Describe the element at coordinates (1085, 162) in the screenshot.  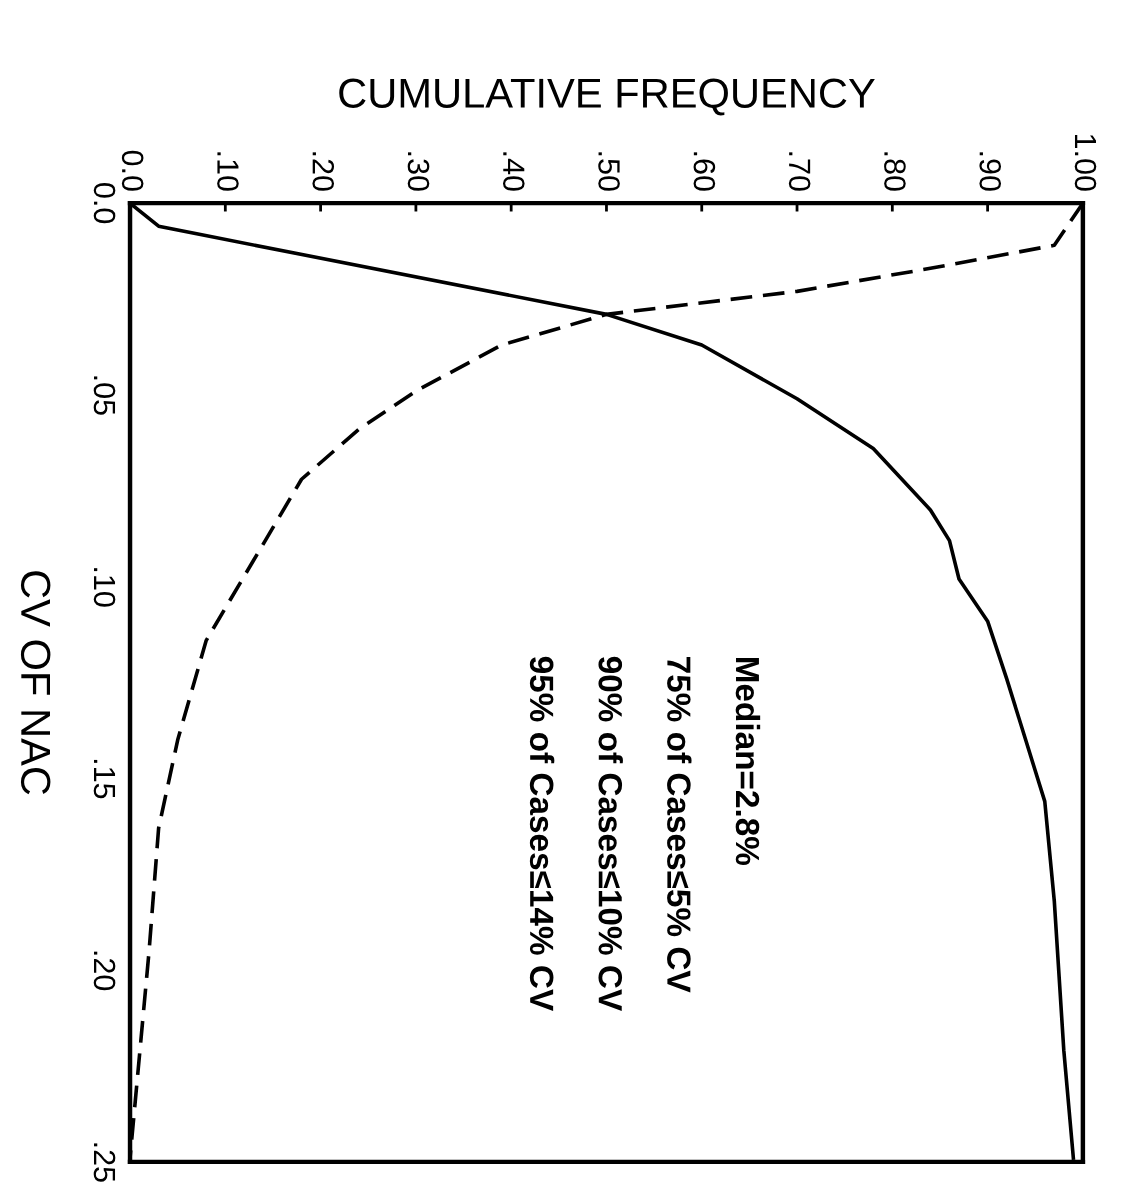
I see `x-tick-label: 1.00` at that location.